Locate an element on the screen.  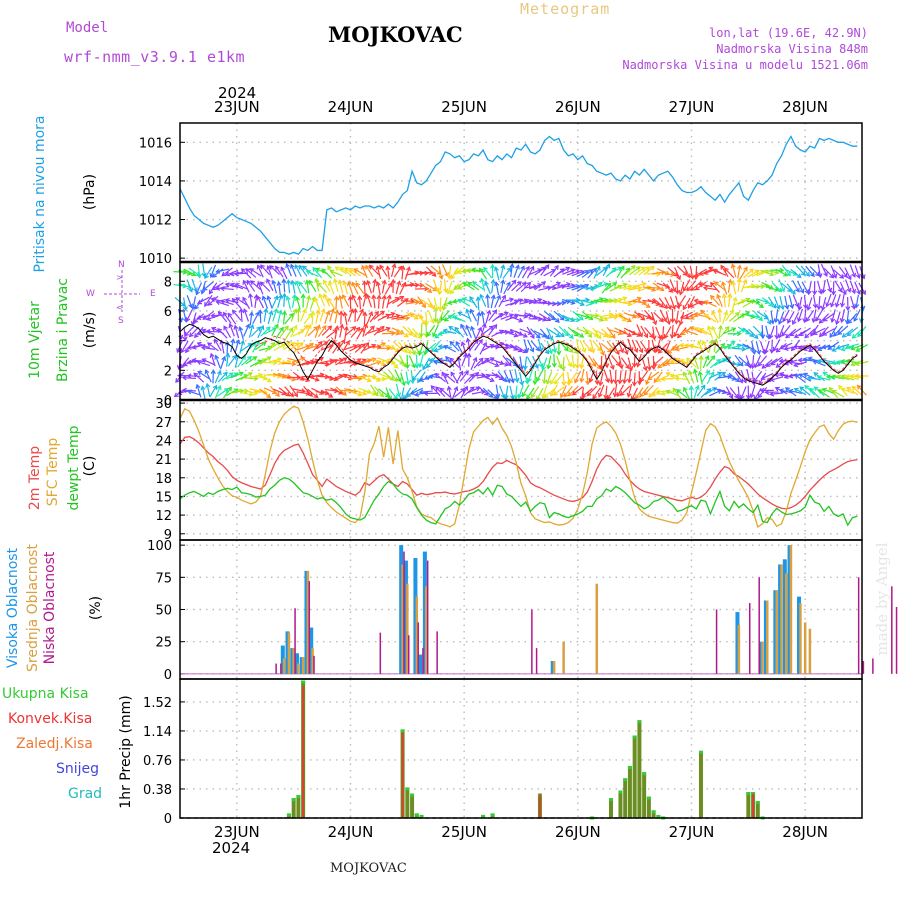
wind-ytick-label: 8 is located at coordinates (168, 282).